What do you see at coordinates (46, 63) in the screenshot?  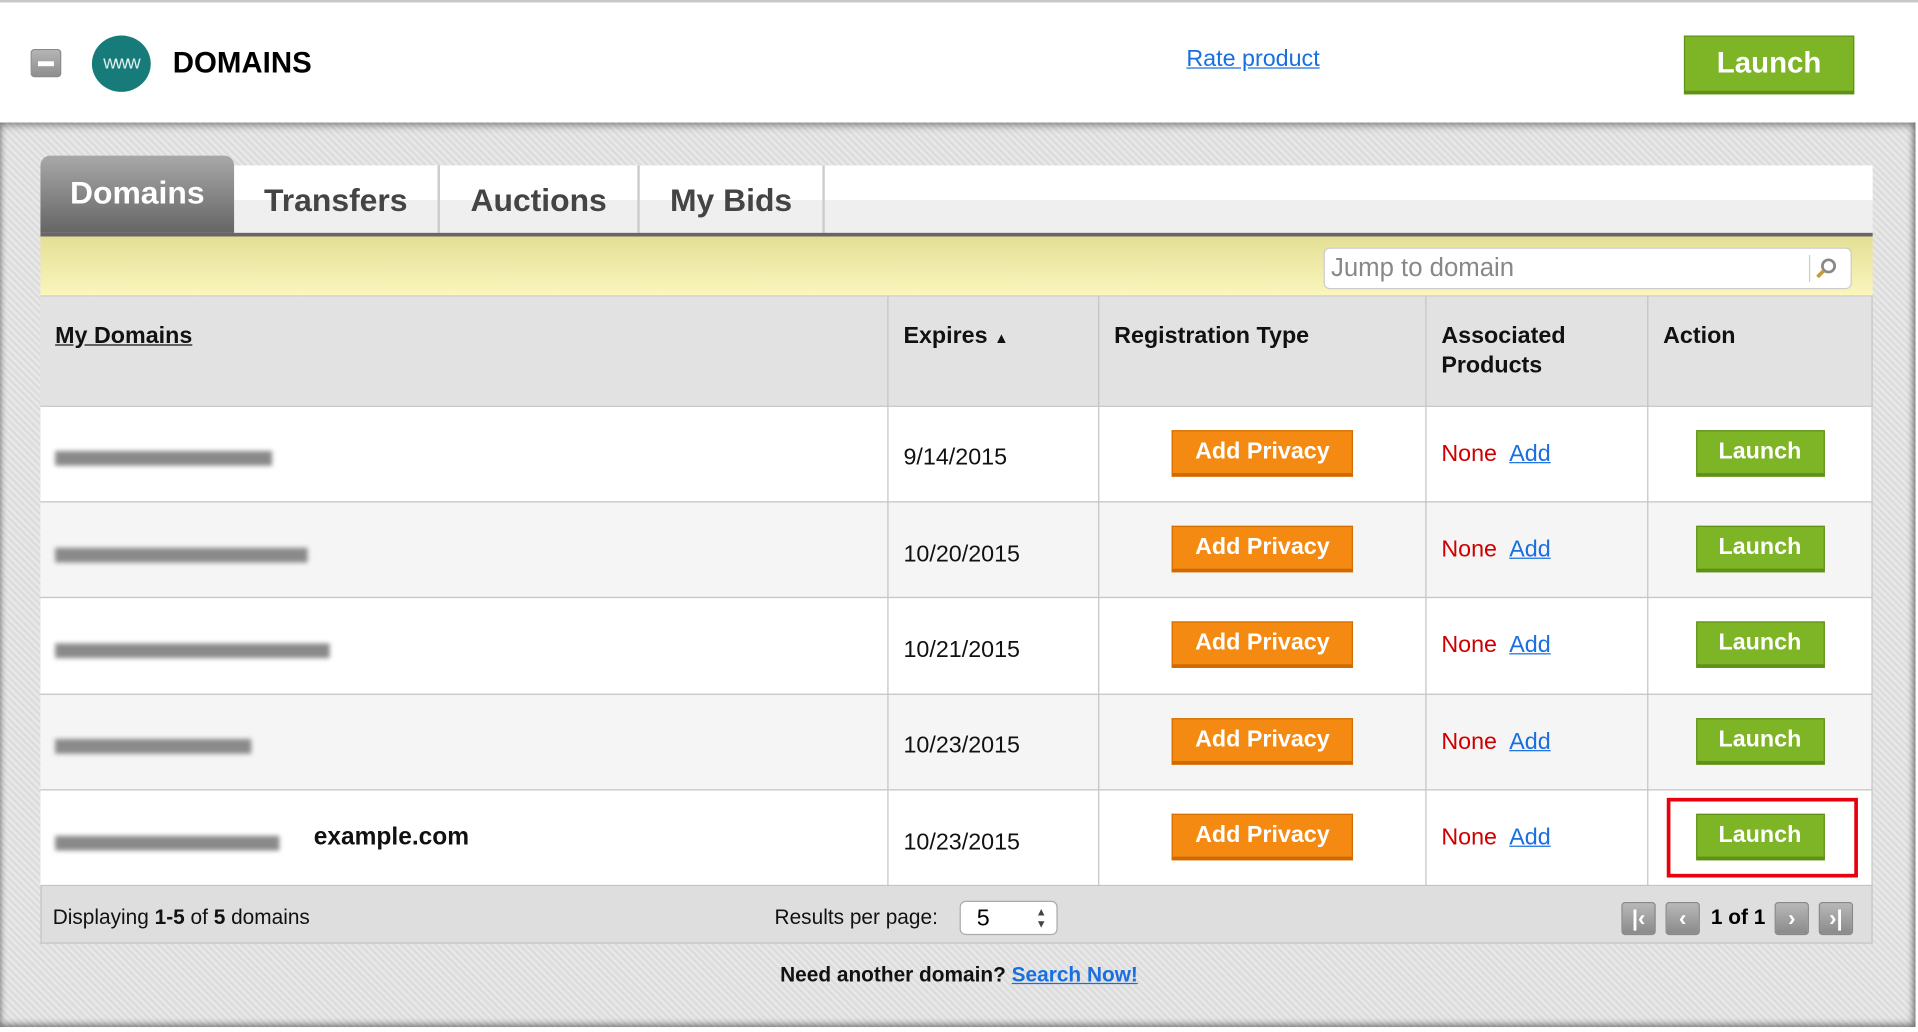 I see `collapse-minus-icon` at bounding box center [46, 63].